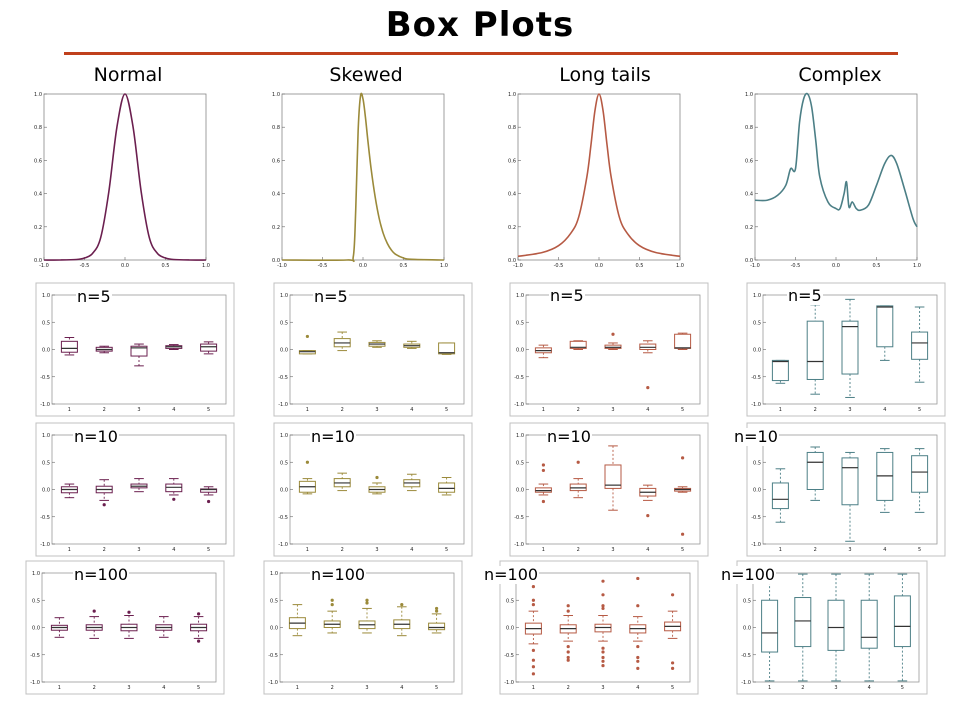 This screenshot has height=720, width=960. What do you see at coordinates (360, 180) in the screenshot?
I see `density-subplot: 0.0 0.2 0.4 0.6 0.8 1.0 -1.0 -0.5 0.0 0.5 1.0` at bounding box center [360, 180].